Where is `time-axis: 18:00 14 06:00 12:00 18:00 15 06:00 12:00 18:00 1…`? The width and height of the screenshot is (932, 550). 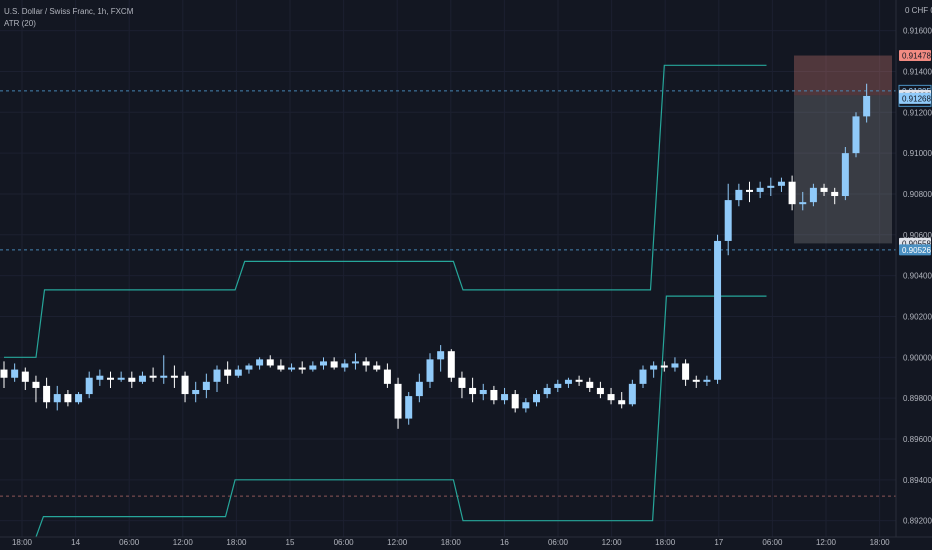 time-axis: 18:00 14 06:00 12:00 18:00 15 06:00 12:00 18:00 1… is located at coordinates (466, 541).